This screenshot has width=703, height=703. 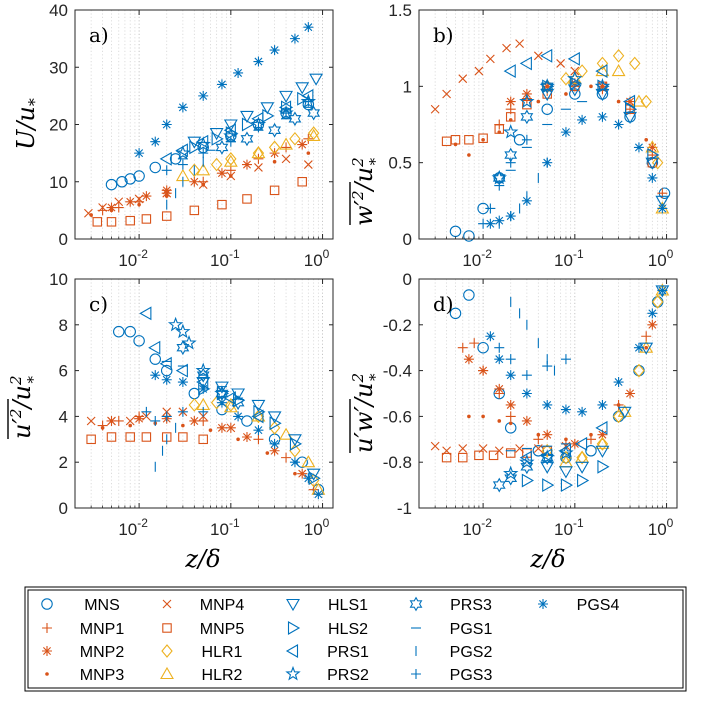 What do you see at coordinates (560, 384) in the screenshot?
I see `series-mnp2` at bounding box center [560, 384].